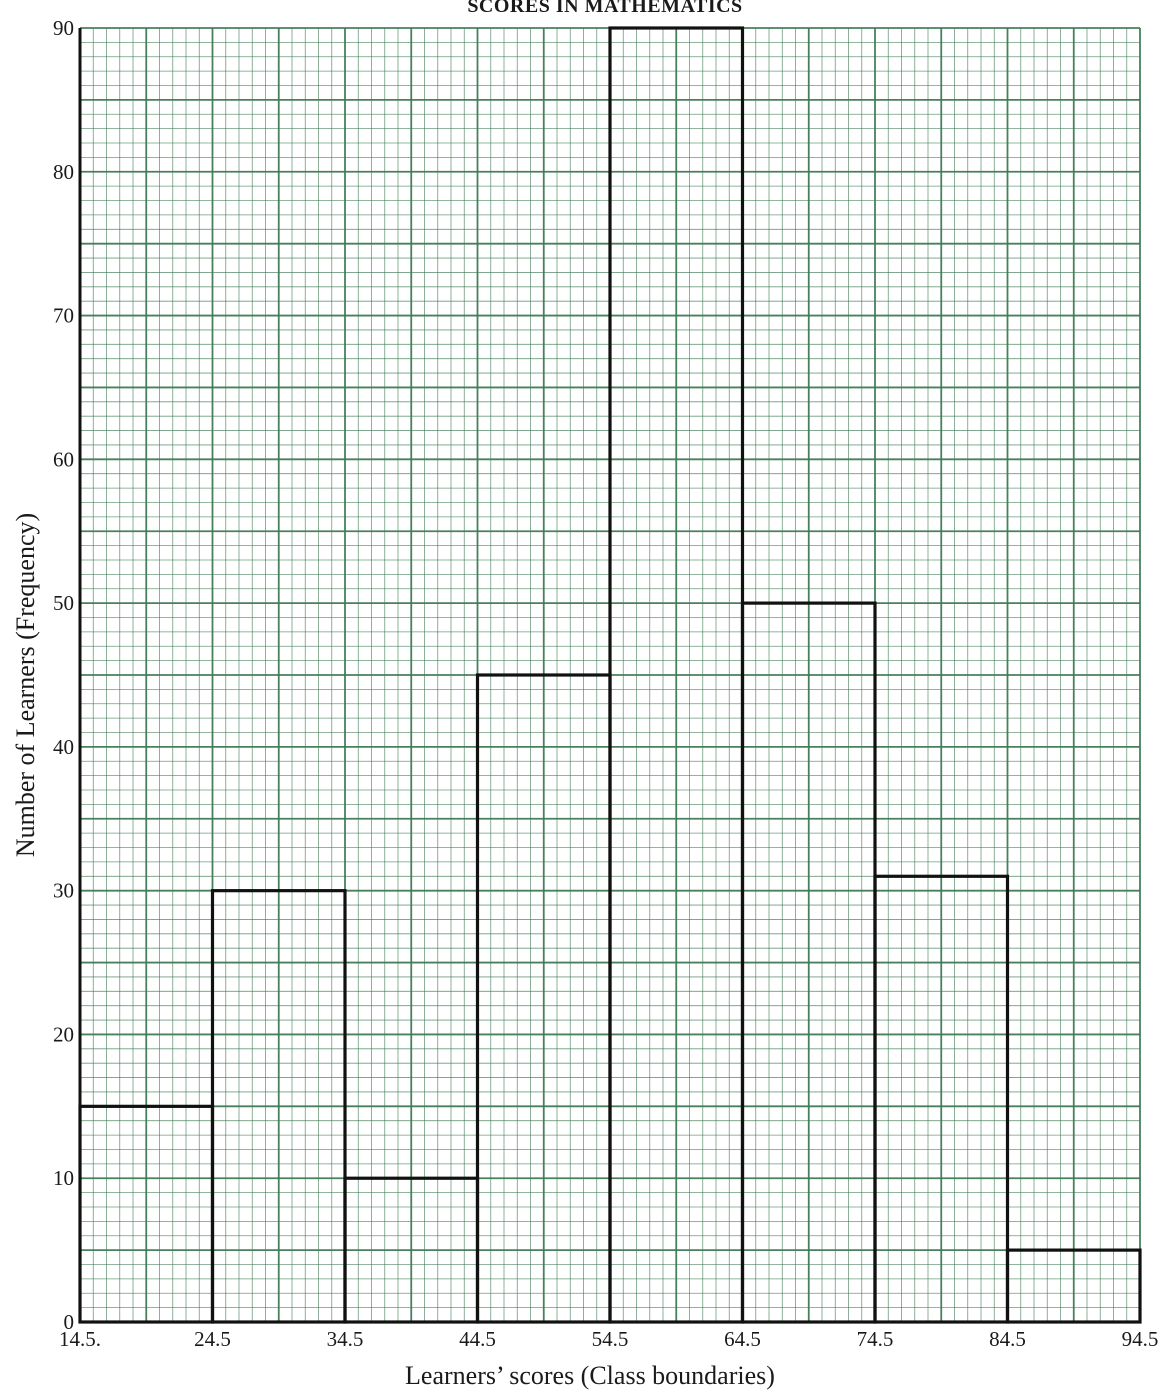  What do you see at coordinates (63, 747) in the screenshot?
I see `y-tick-label: 40` at bounding box center [63, 747].